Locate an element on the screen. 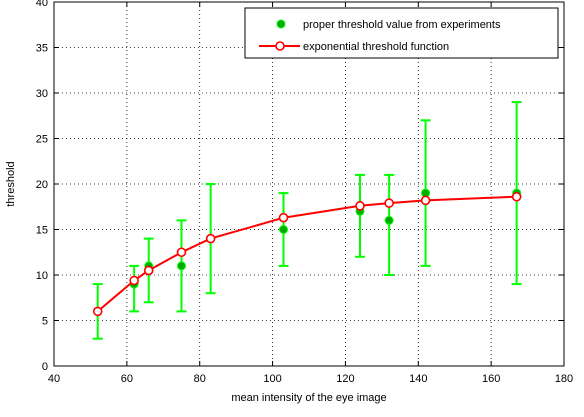  legend-label-fit: exponential threshold function is located at coordinates (376, 47).